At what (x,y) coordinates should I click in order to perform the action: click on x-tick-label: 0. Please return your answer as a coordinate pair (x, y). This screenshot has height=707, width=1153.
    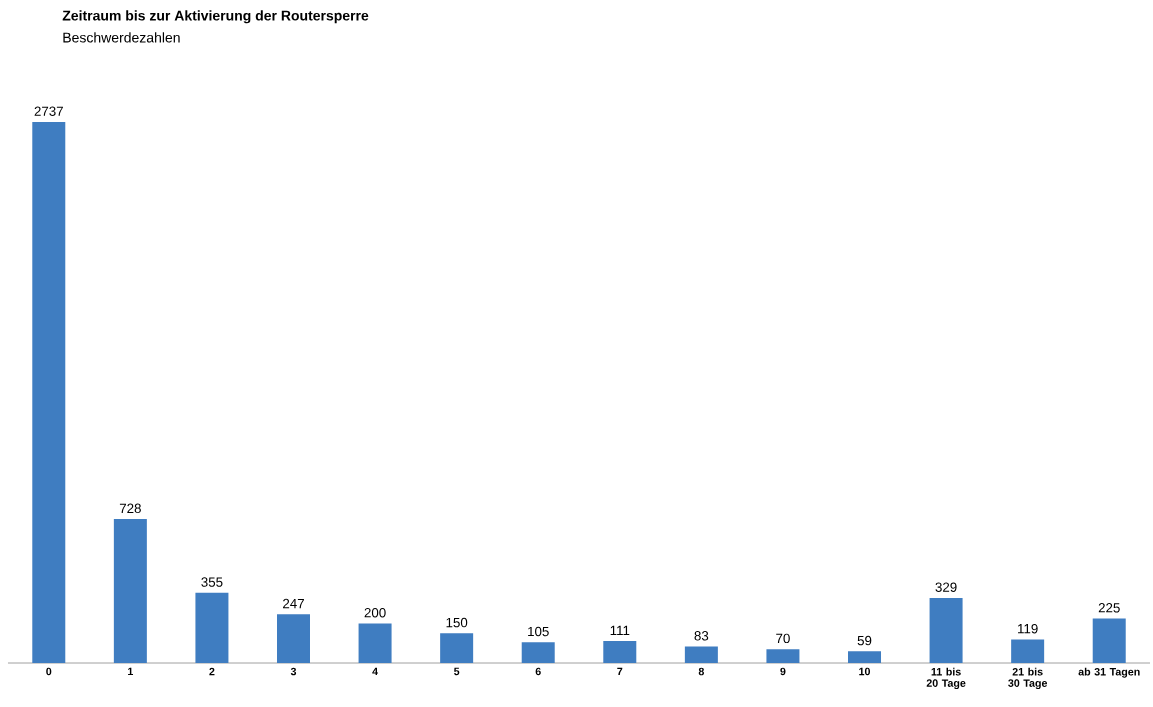
    Looking at the image, I should click on (49, 671).